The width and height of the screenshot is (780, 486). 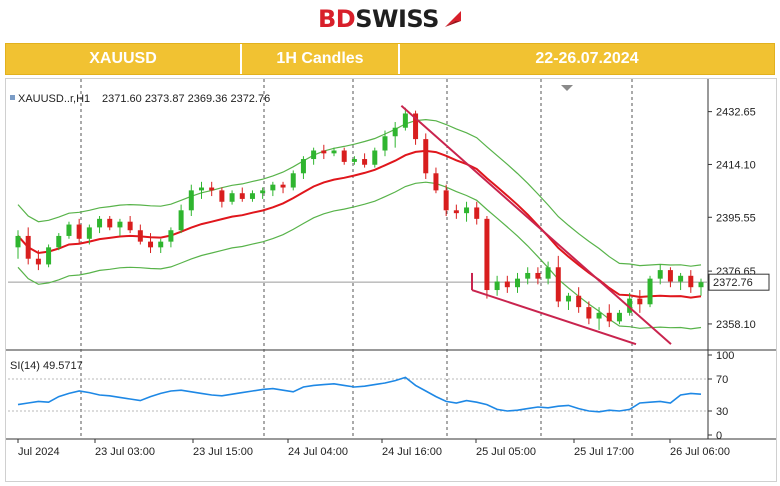 What do you see at coordinates (124, 59) in the screenshot?
I see `symbol-label: XAUUSD` at bounding box center [124, 59].